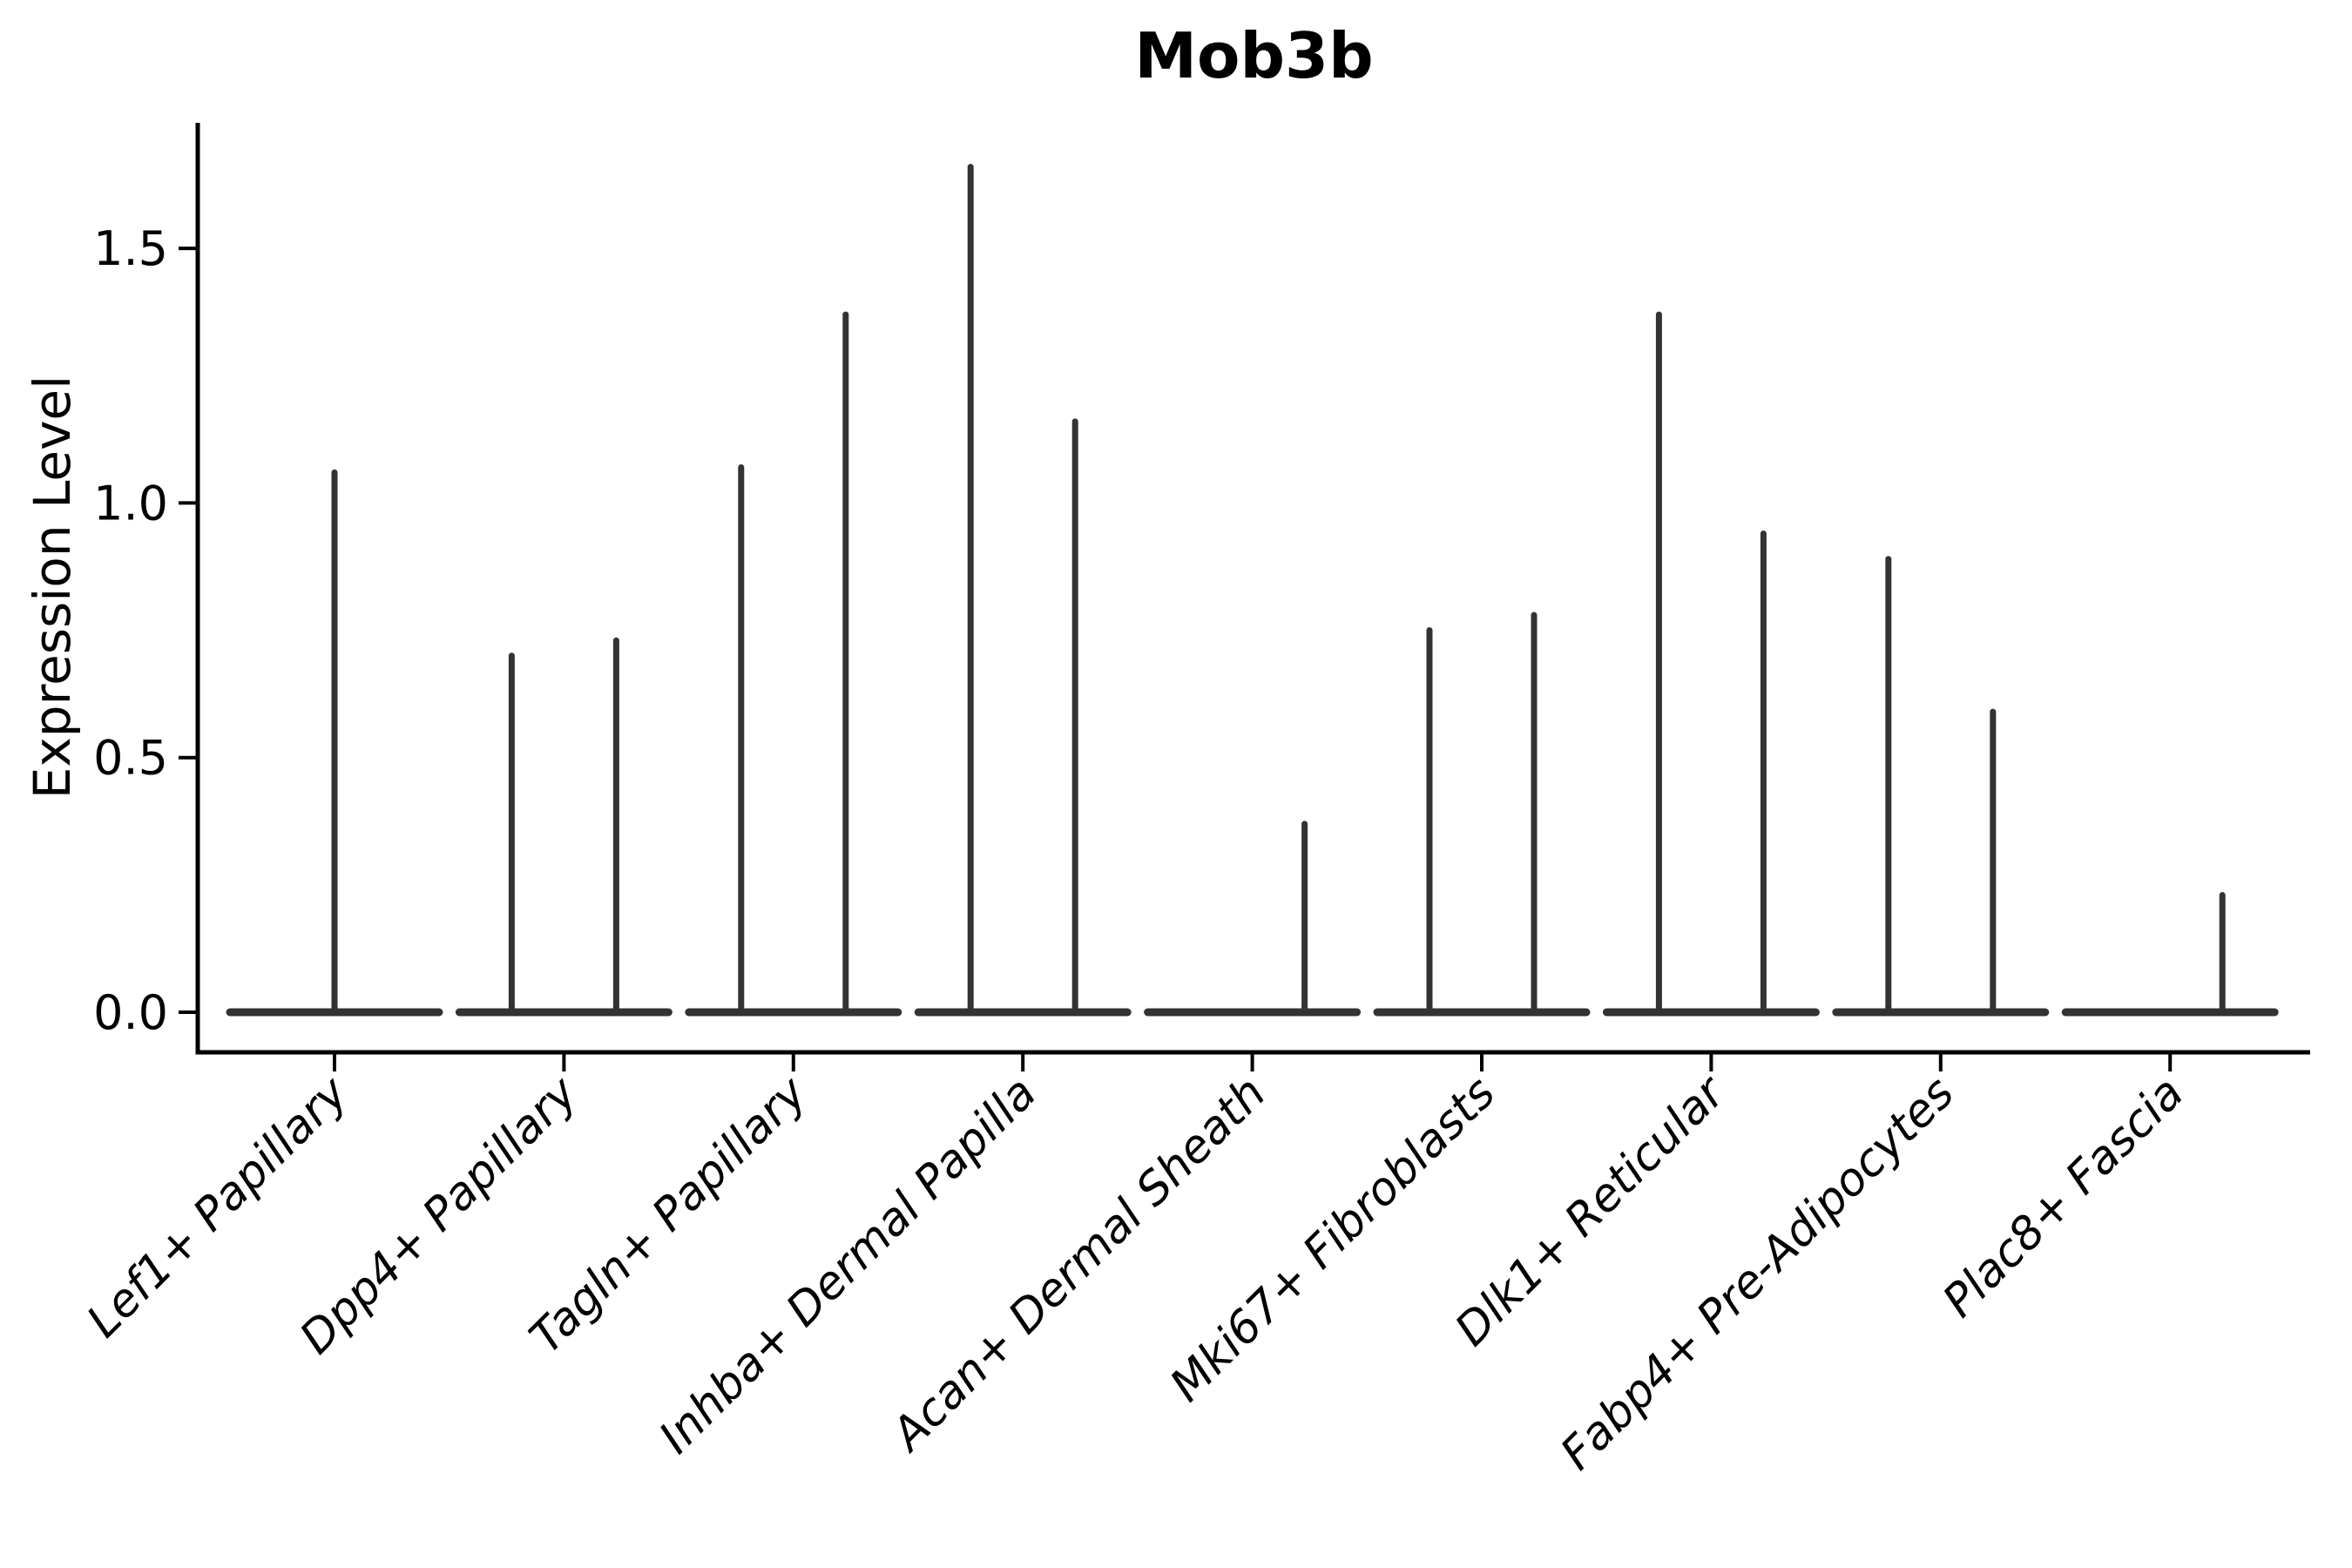  I want to click on y-tick-label: 0.5, so click(130, 758).